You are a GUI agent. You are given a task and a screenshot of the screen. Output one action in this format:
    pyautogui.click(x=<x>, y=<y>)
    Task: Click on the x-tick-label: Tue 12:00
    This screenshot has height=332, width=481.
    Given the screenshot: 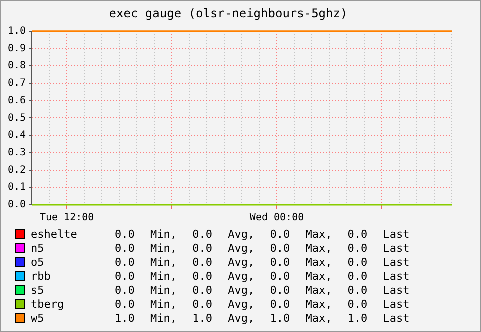 What is the action you would take?
    pyautogui.click(x=67, y=218)
    